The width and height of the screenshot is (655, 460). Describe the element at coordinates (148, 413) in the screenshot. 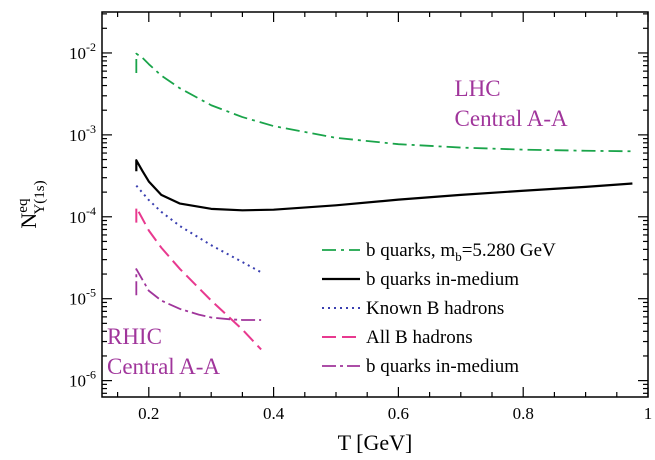

I see `x-tick-label: 0.2` at that location.